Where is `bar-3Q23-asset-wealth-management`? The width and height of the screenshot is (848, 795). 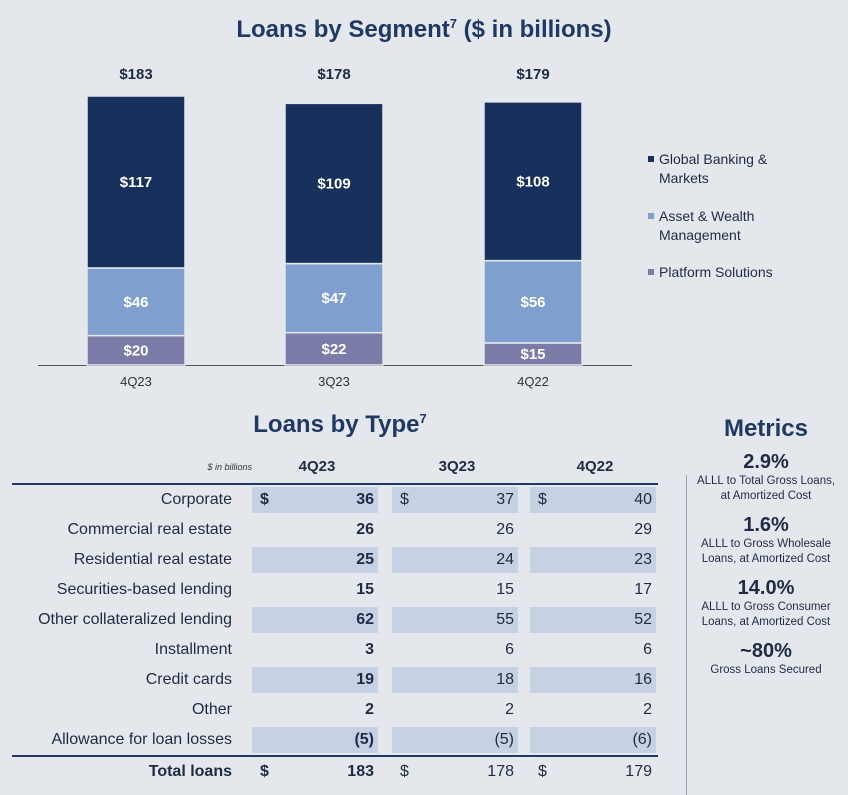 bar-3Q23-asset-wealth-management is located at coordinates (334, 298).